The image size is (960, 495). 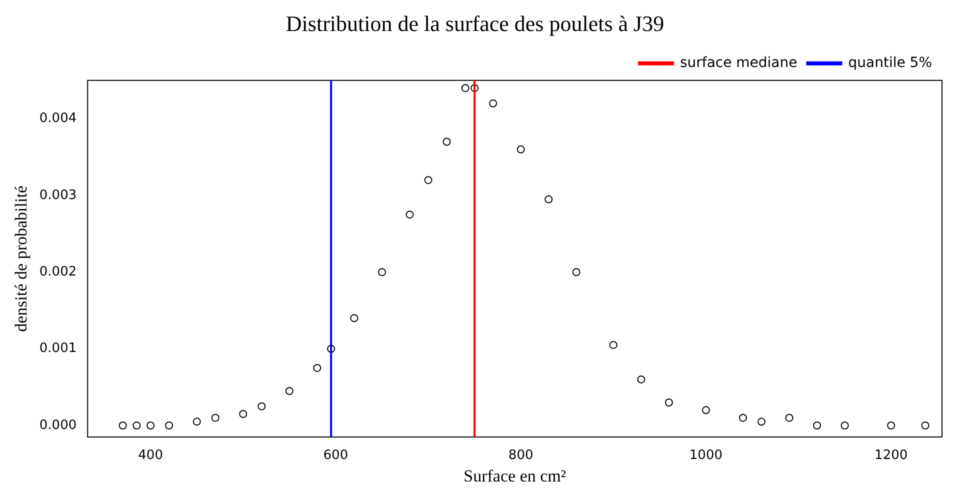 What do you see at coordinates (739, 63) in the screenshot?
I see `legend-label: surface mediane` at bounding box center [739, 63].